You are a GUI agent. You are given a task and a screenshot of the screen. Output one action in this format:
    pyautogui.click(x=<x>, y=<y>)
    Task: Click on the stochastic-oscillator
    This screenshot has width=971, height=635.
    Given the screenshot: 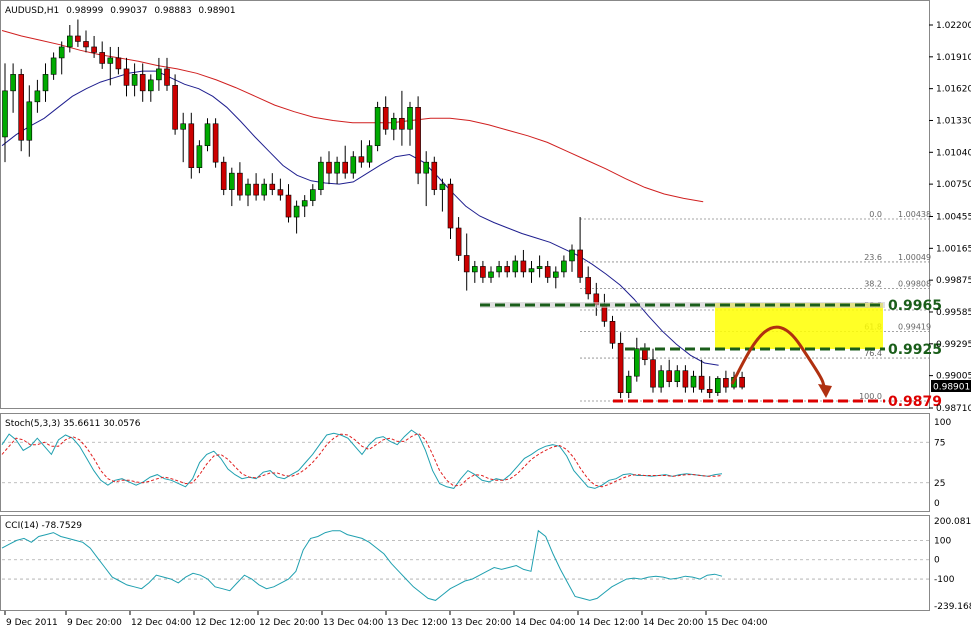 What is the action you would take?
    pyautogui.click(x=465, y=459)
    